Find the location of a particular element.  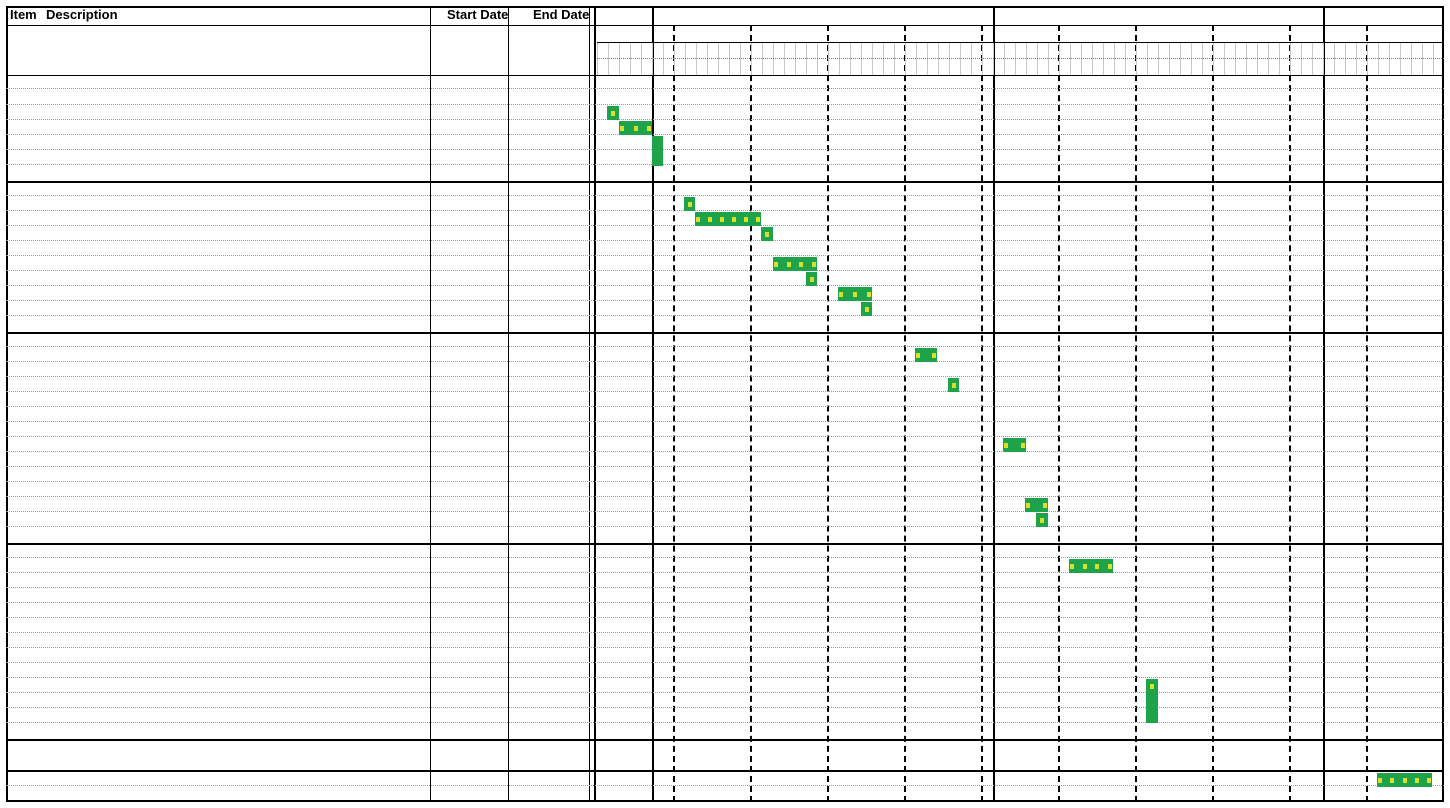

header-rule is located at coordinates (725, 25).